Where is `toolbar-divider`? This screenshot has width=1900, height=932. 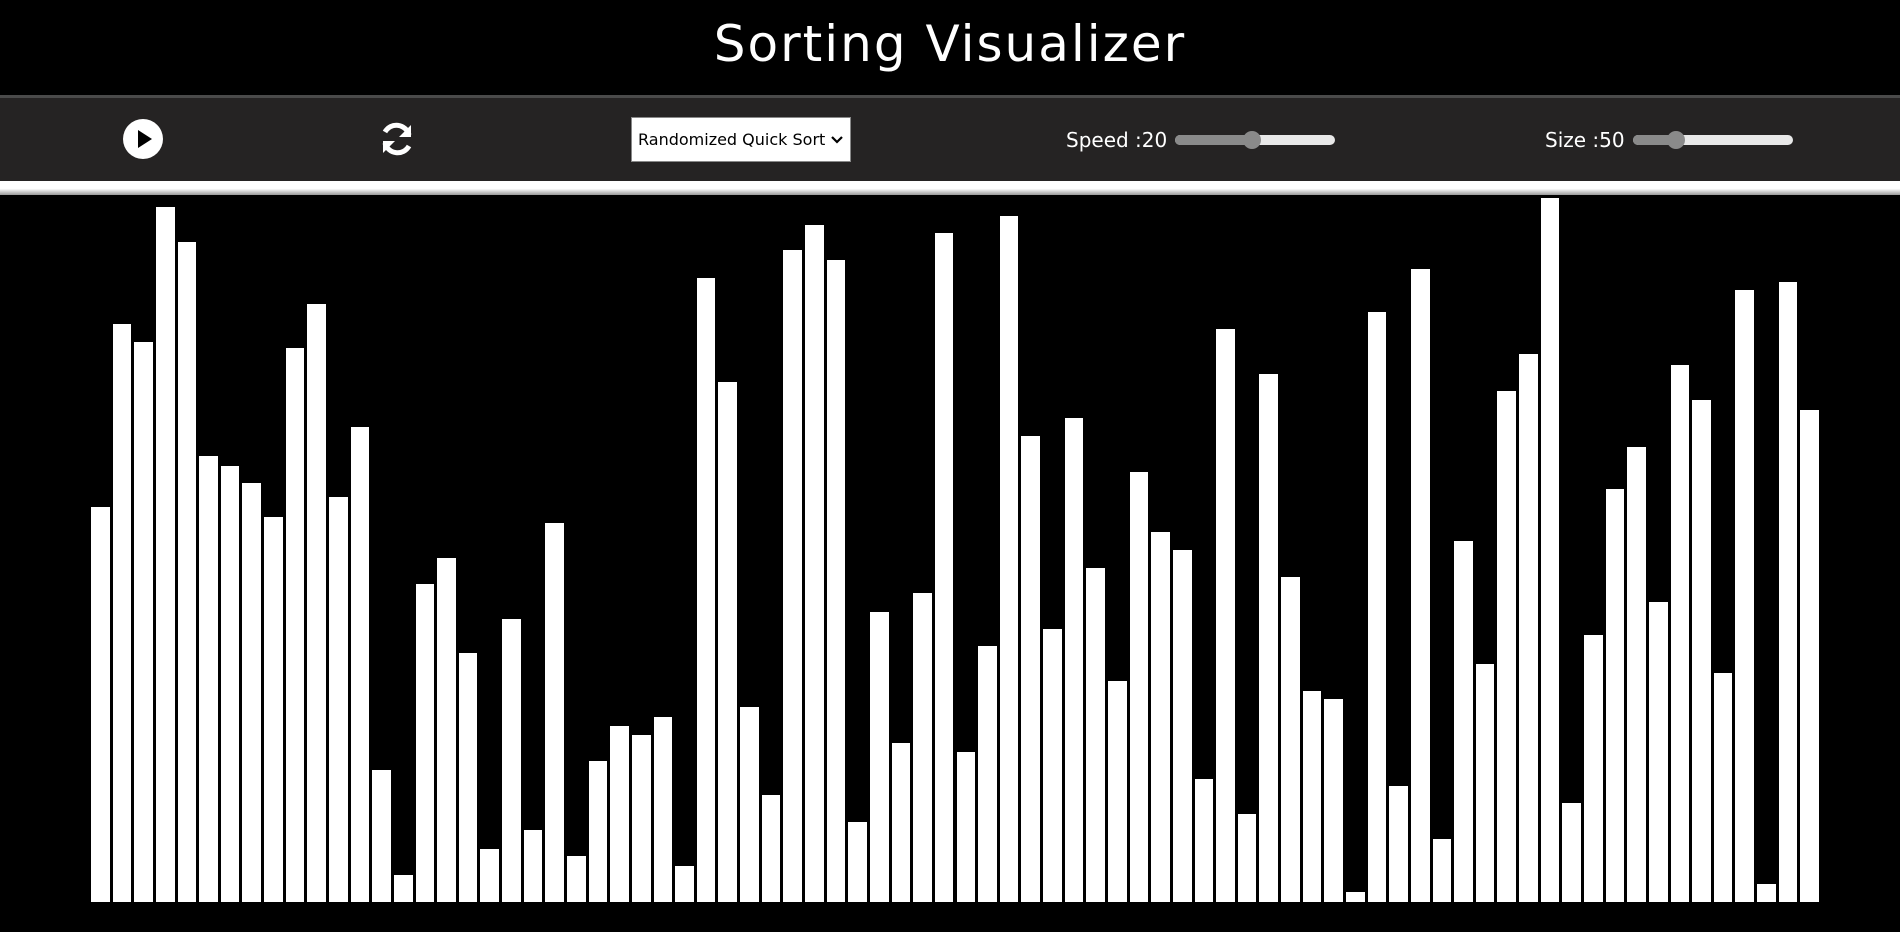 toolbar-divider is located at coordinates (950, 188).